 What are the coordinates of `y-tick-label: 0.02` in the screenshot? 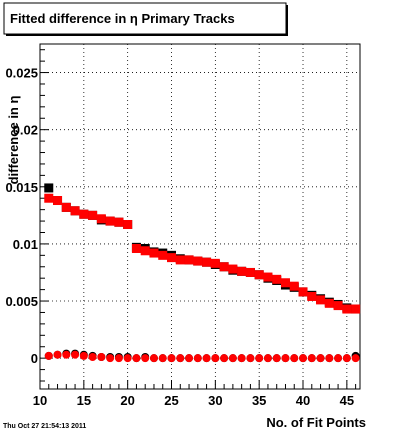 It's located at (25, 130).